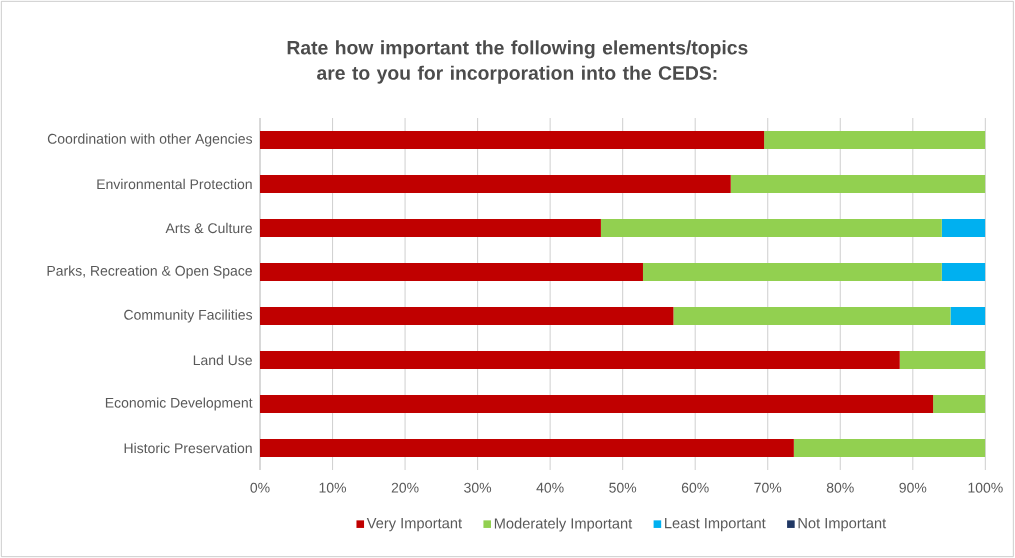  Describe the element at coordinates (150, 140) in the screenshot. I see `y-tick-label: Coordination with other Agencies` at that location.